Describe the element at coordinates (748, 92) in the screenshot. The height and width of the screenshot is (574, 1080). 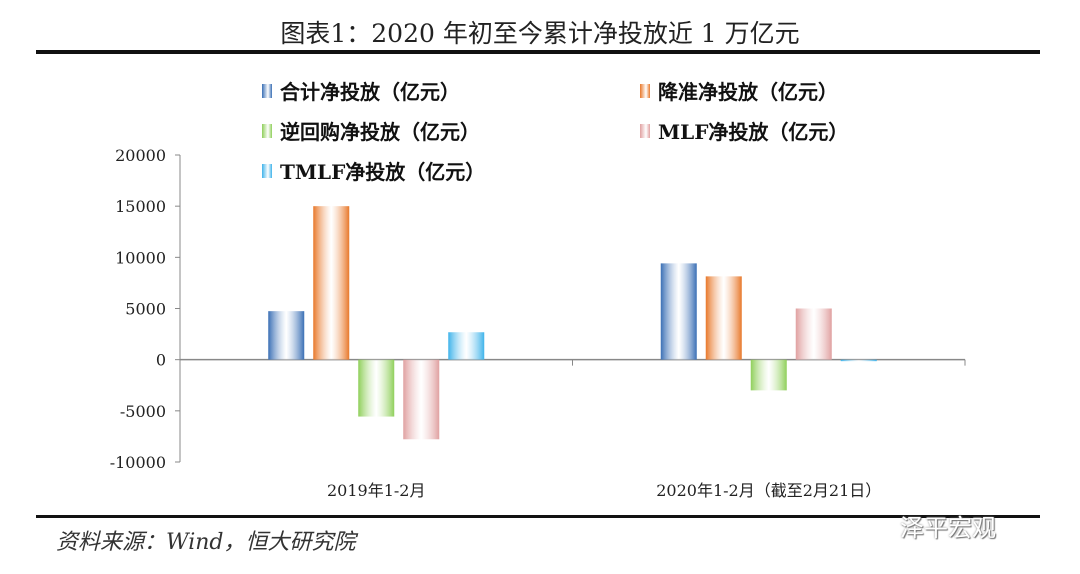
I see `legend-label: 降准净投放（亿元）` at that location.